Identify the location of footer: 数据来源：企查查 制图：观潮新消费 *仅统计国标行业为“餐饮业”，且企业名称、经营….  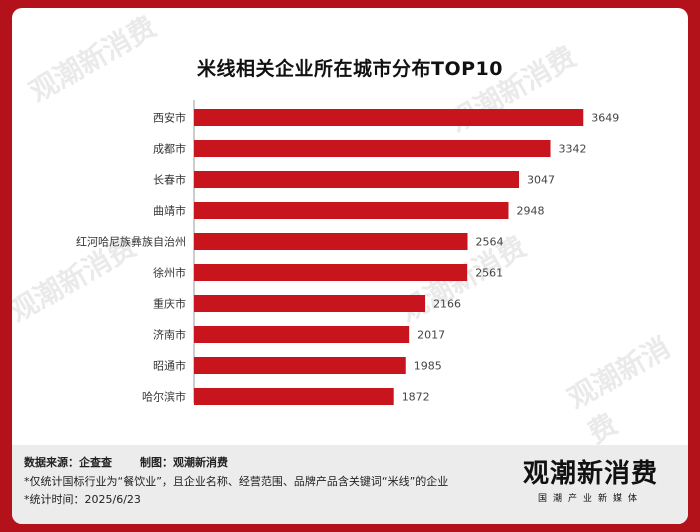
(350, 484).